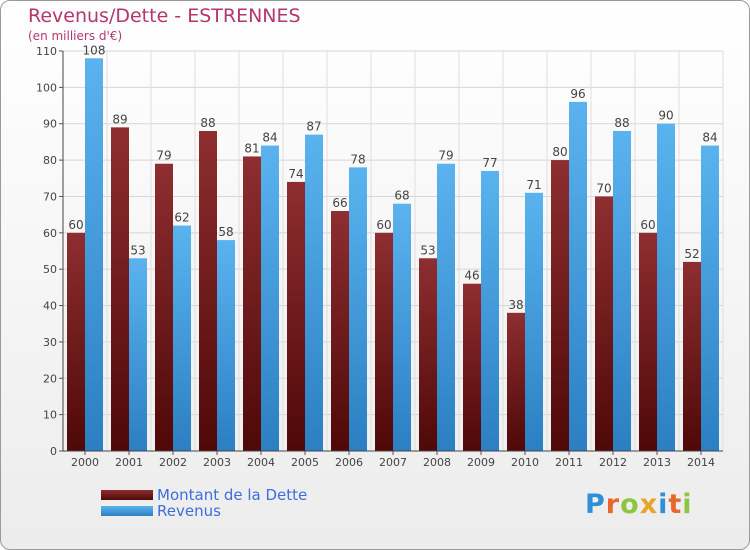 This screenshot has width=750, height=550. What do you see at coordinates (50, 269) in the screenshot?
I see `y-tick-label: 50` at bounding box center [50, 269].